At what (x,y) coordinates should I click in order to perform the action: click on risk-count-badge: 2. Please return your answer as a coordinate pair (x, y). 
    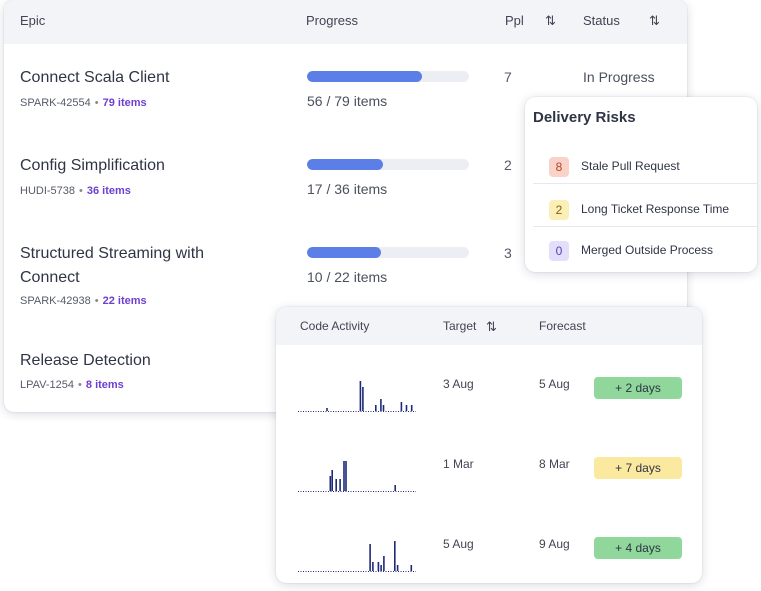
    Looking at the image, I should click on (559, 210).